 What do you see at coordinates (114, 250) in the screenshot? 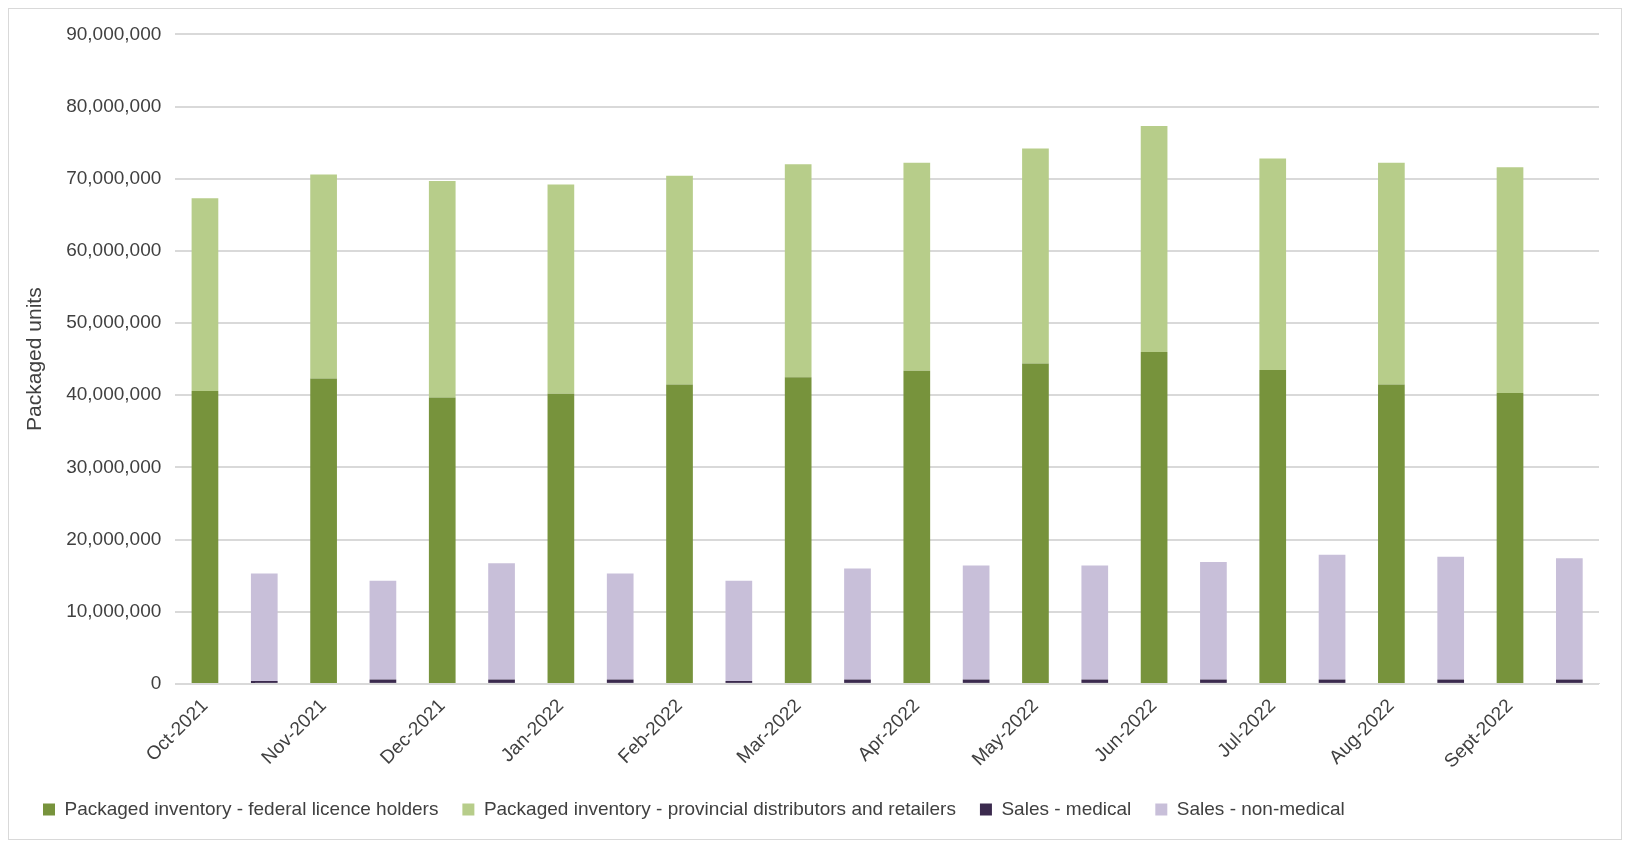
I see `y-tick-label: 60,000,000` at bounding box center [114, 250].